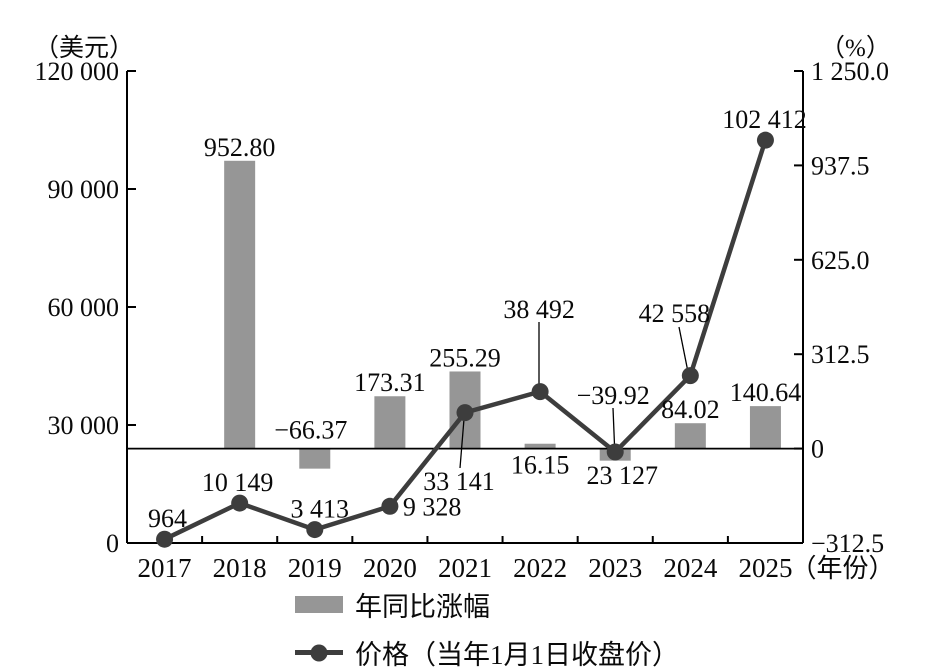 The height and width of the screenshot is (672, 932). I want to click on bar-2019, so click(315, 458).